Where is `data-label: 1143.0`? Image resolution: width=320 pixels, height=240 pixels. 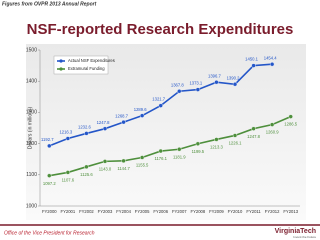 data-label: 1143.0 is located at coordinates (105, 168).